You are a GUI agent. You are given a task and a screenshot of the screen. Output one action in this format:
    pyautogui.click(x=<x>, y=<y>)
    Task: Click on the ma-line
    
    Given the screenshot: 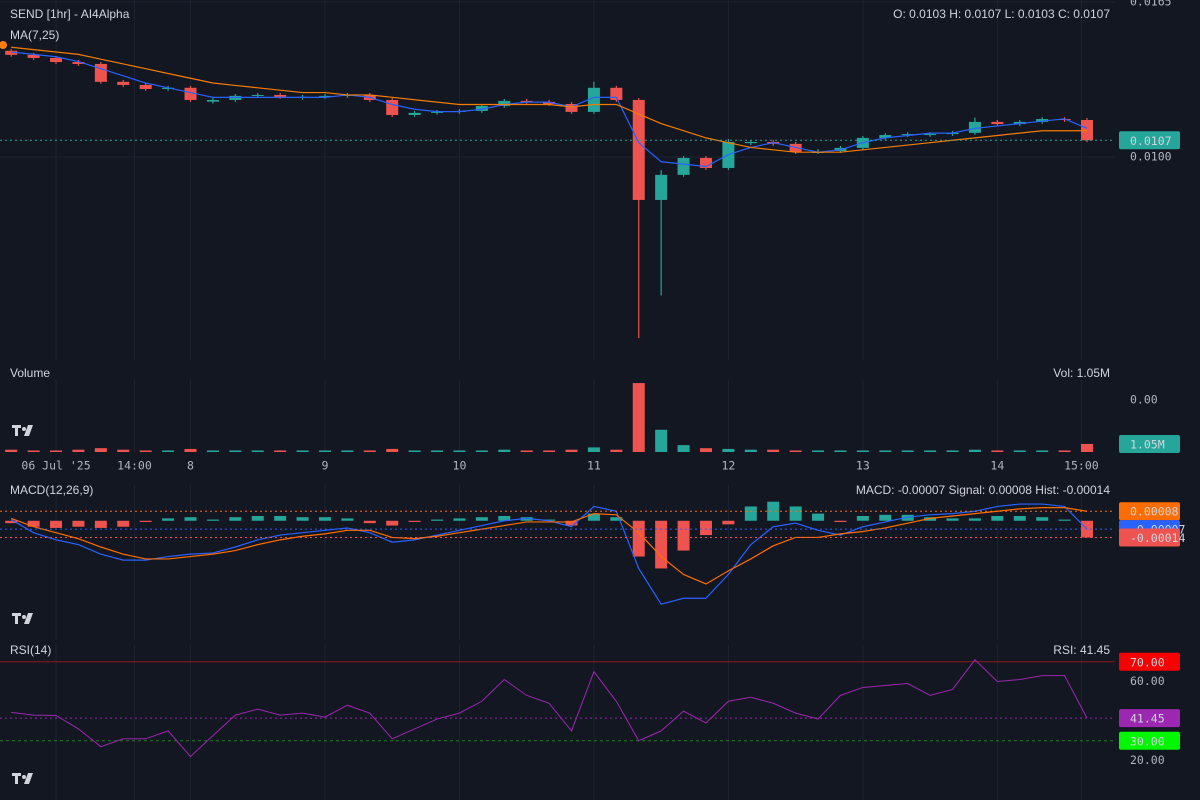 What is the action you would take?
    pyautogui.click(x=549, y=109)
    